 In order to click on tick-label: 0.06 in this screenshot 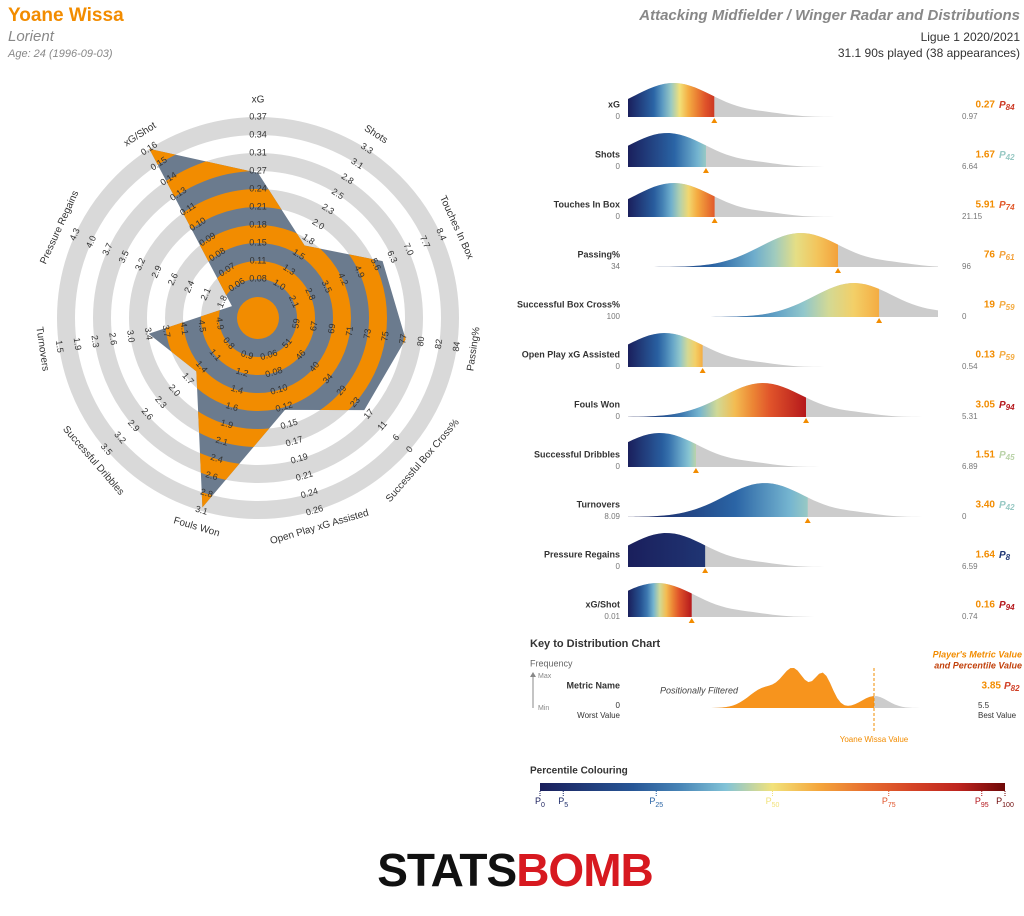, I will do `click(269, 355)`.